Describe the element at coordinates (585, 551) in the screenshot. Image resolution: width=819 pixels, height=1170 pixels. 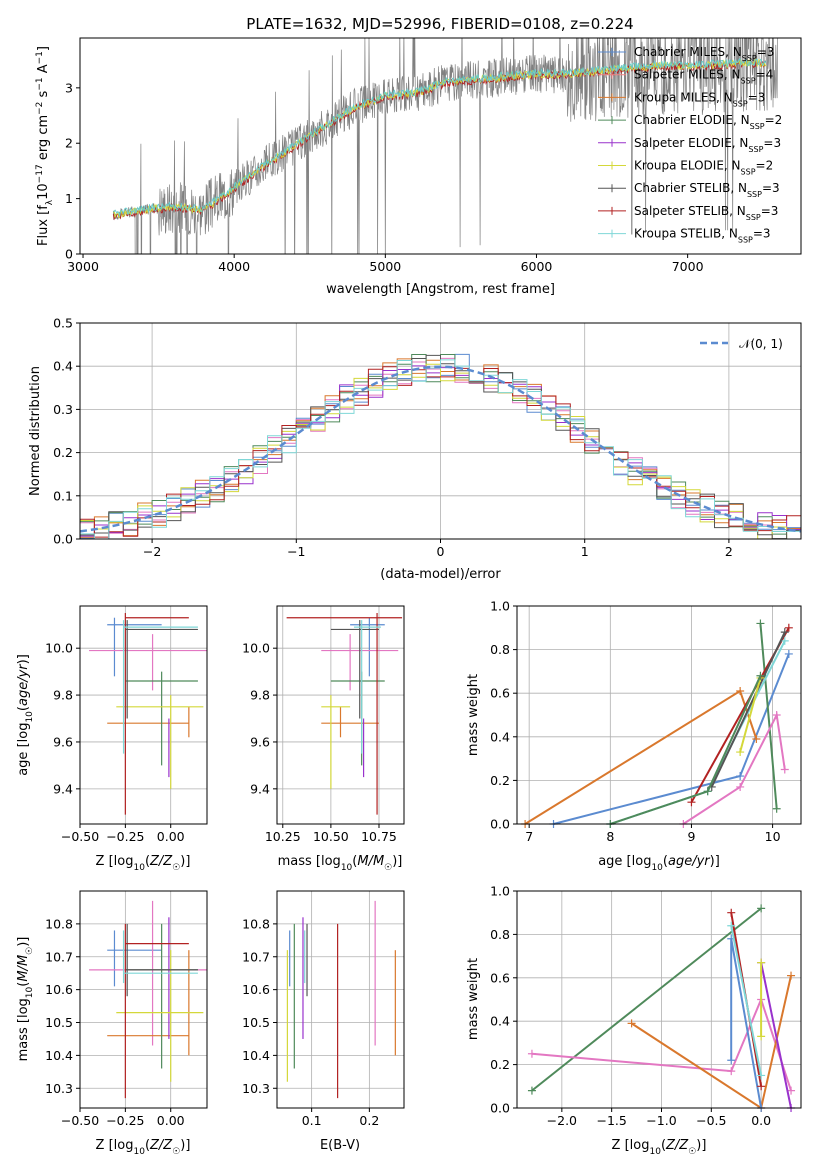
I see `x-tick-label: 1` at that location.